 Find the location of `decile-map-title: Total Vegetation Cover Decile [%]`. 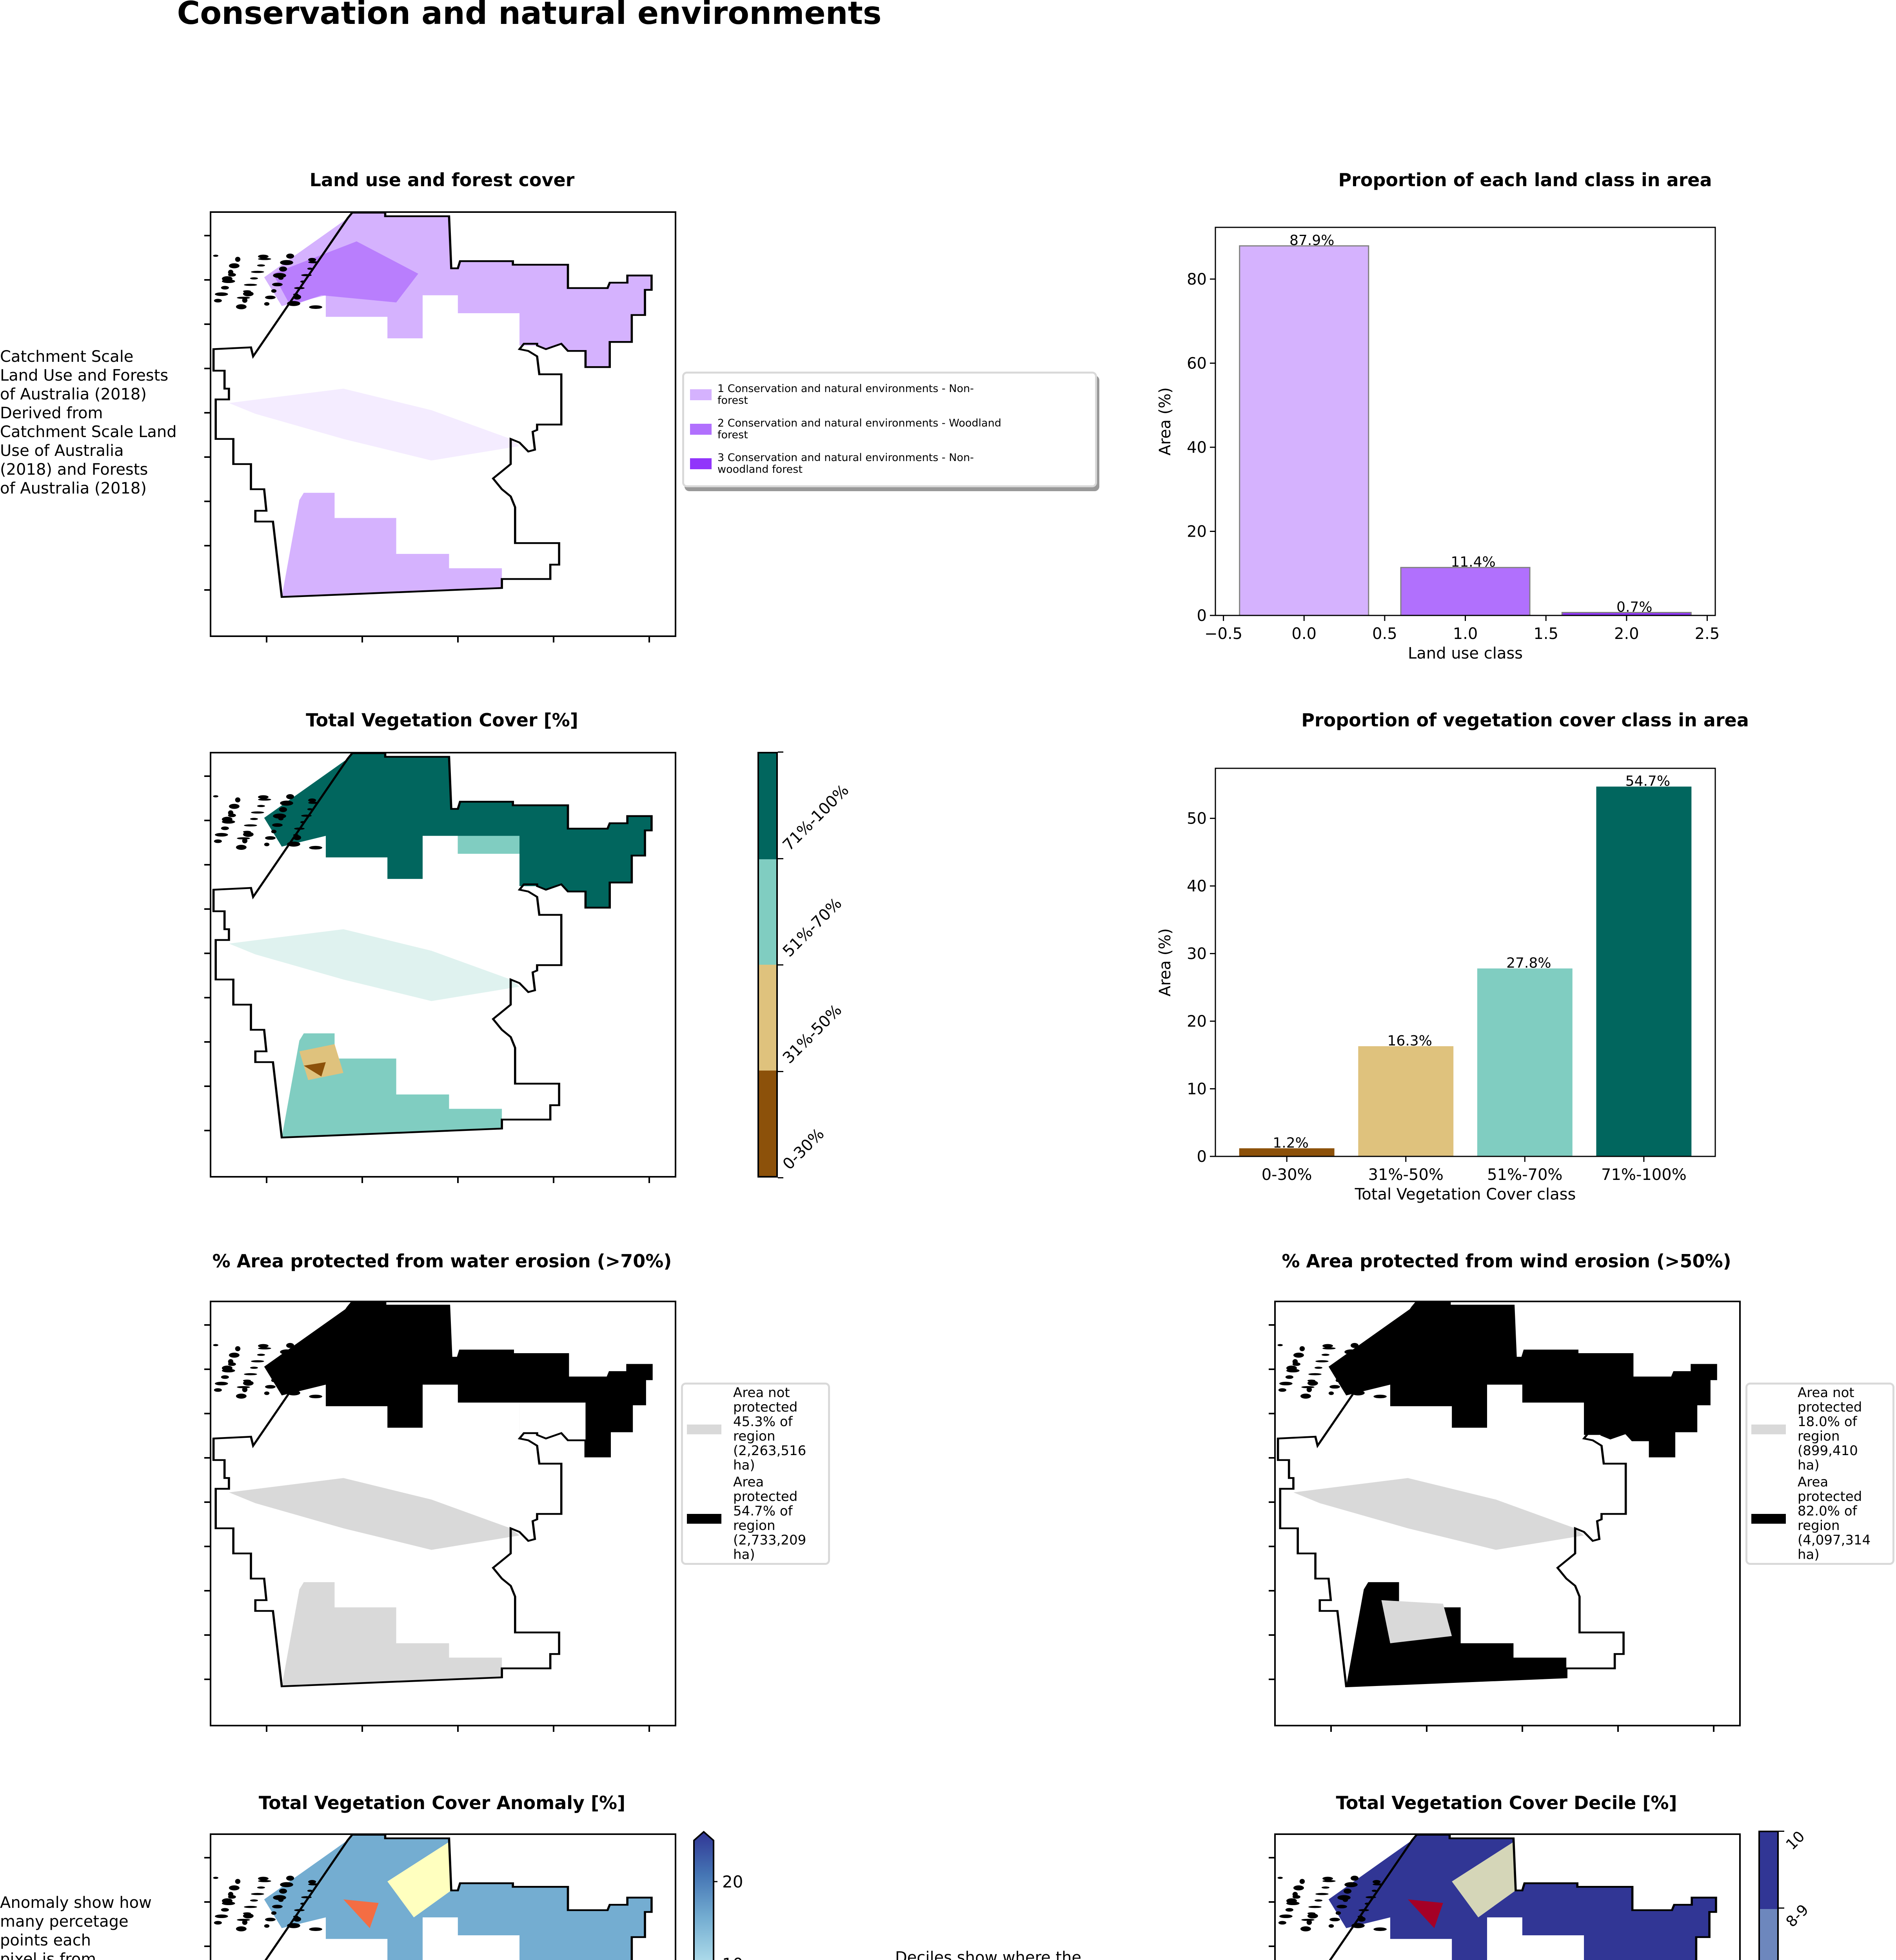

decile-map-title: Total Vegetation Cover Decile [%] is located at coordinates (1506, 1802).